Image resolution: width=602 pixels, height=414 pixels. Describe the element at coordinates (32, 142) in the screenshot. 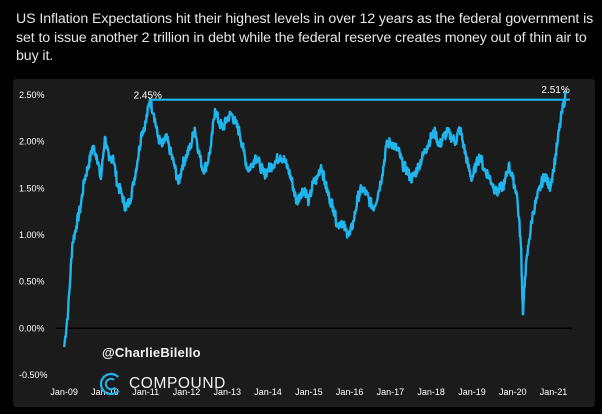

I see `y-tick-label: 2.00%` at that location.